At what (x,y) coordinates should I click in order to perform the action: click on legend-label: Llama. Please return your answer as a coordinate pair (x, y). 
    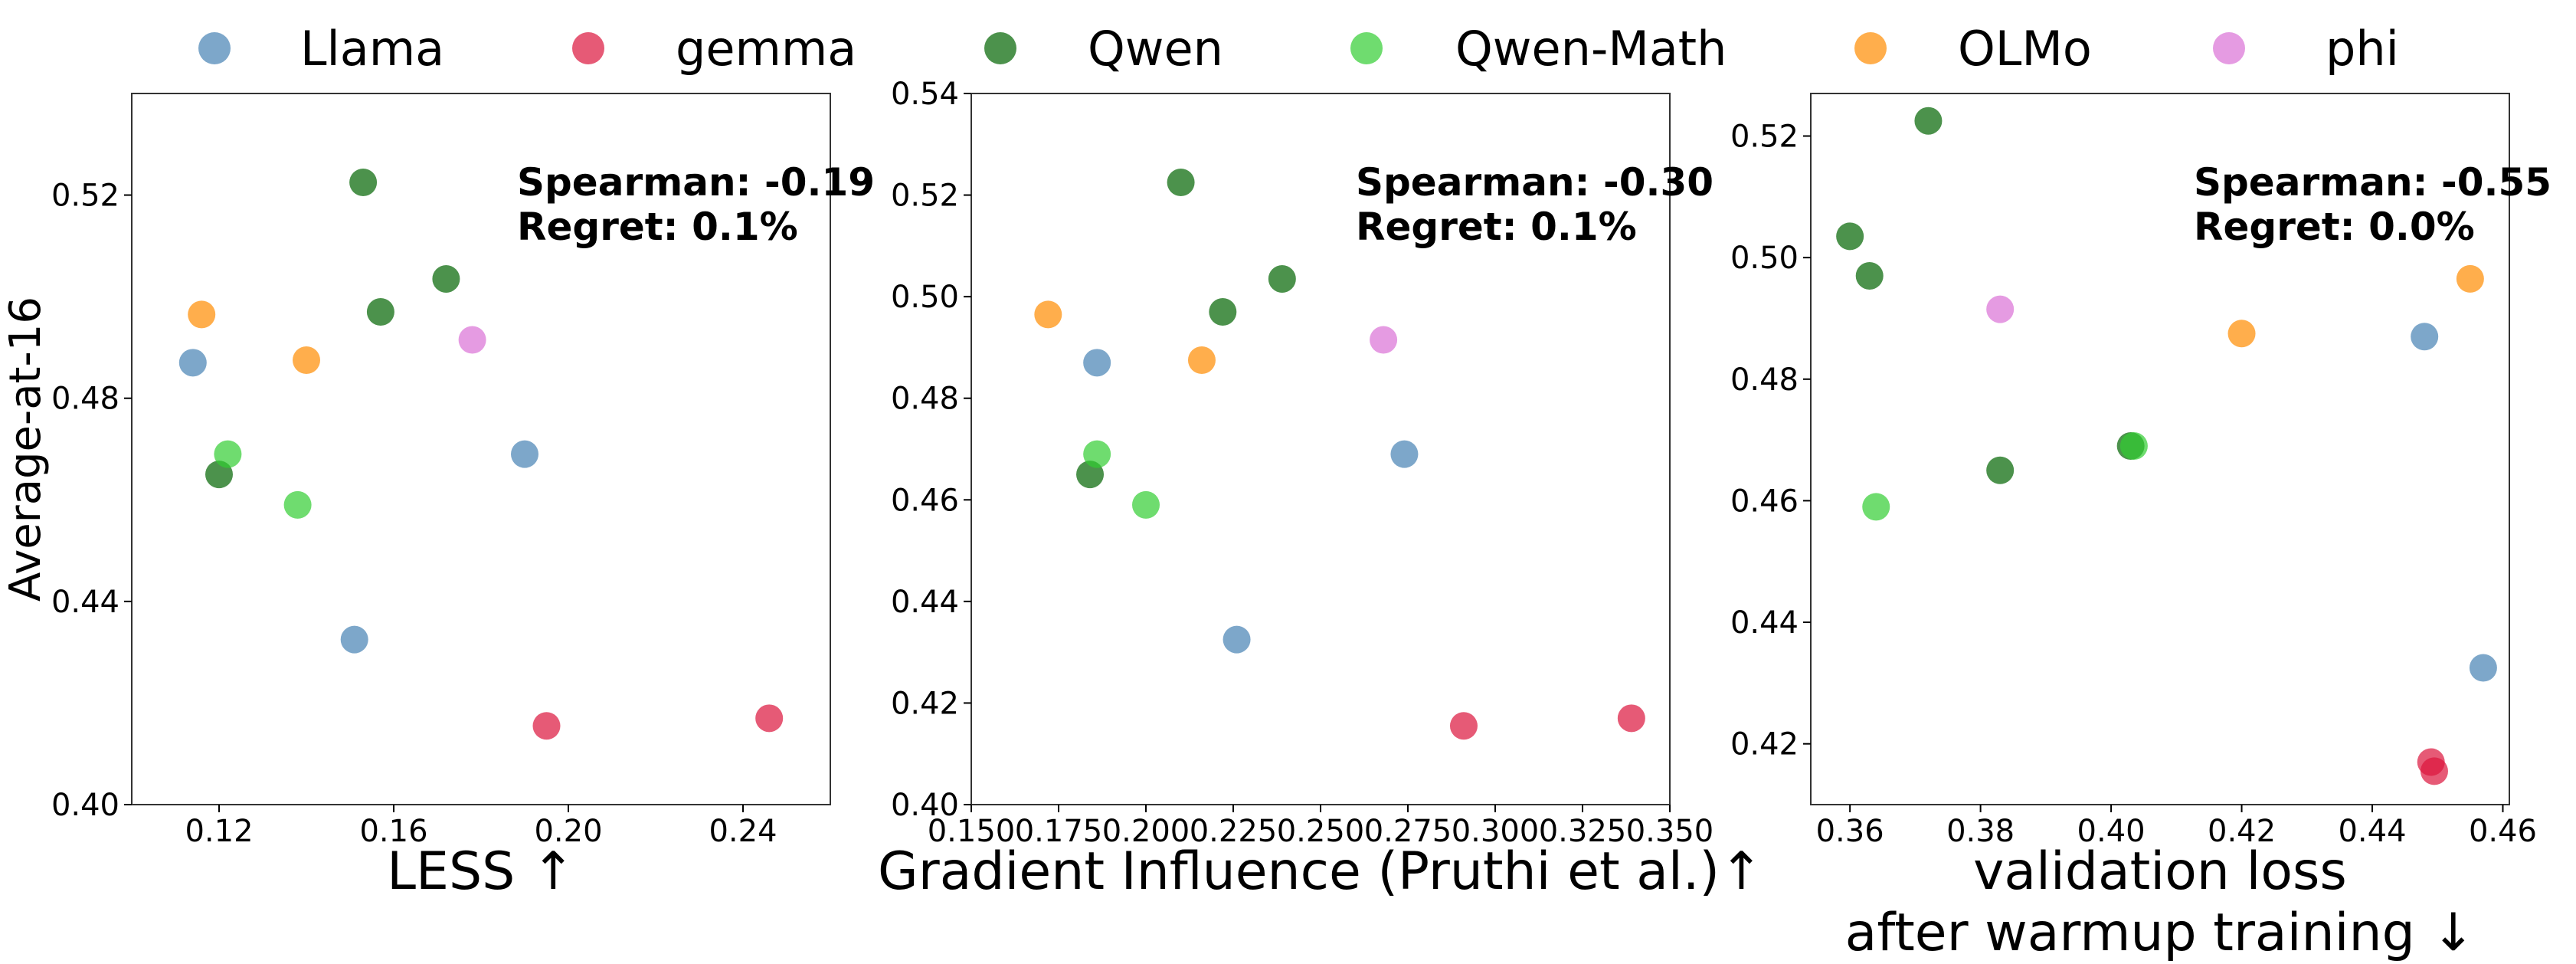
    Looking at the image, I should click on (372, 49).